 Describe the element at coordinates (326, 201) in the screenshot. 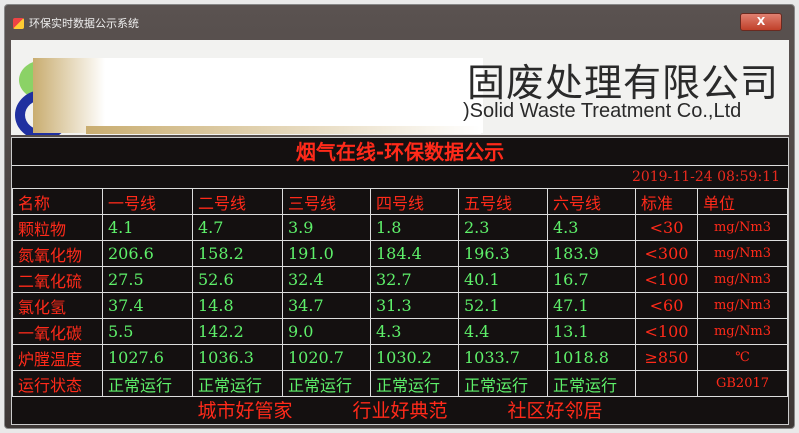

I see `column-header: 三号线` at that location.